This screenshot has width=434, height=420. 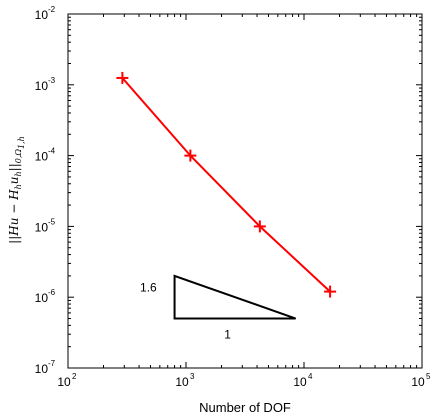 I want to click on y-tick-exponent: -6, so click(x=52, y=292).